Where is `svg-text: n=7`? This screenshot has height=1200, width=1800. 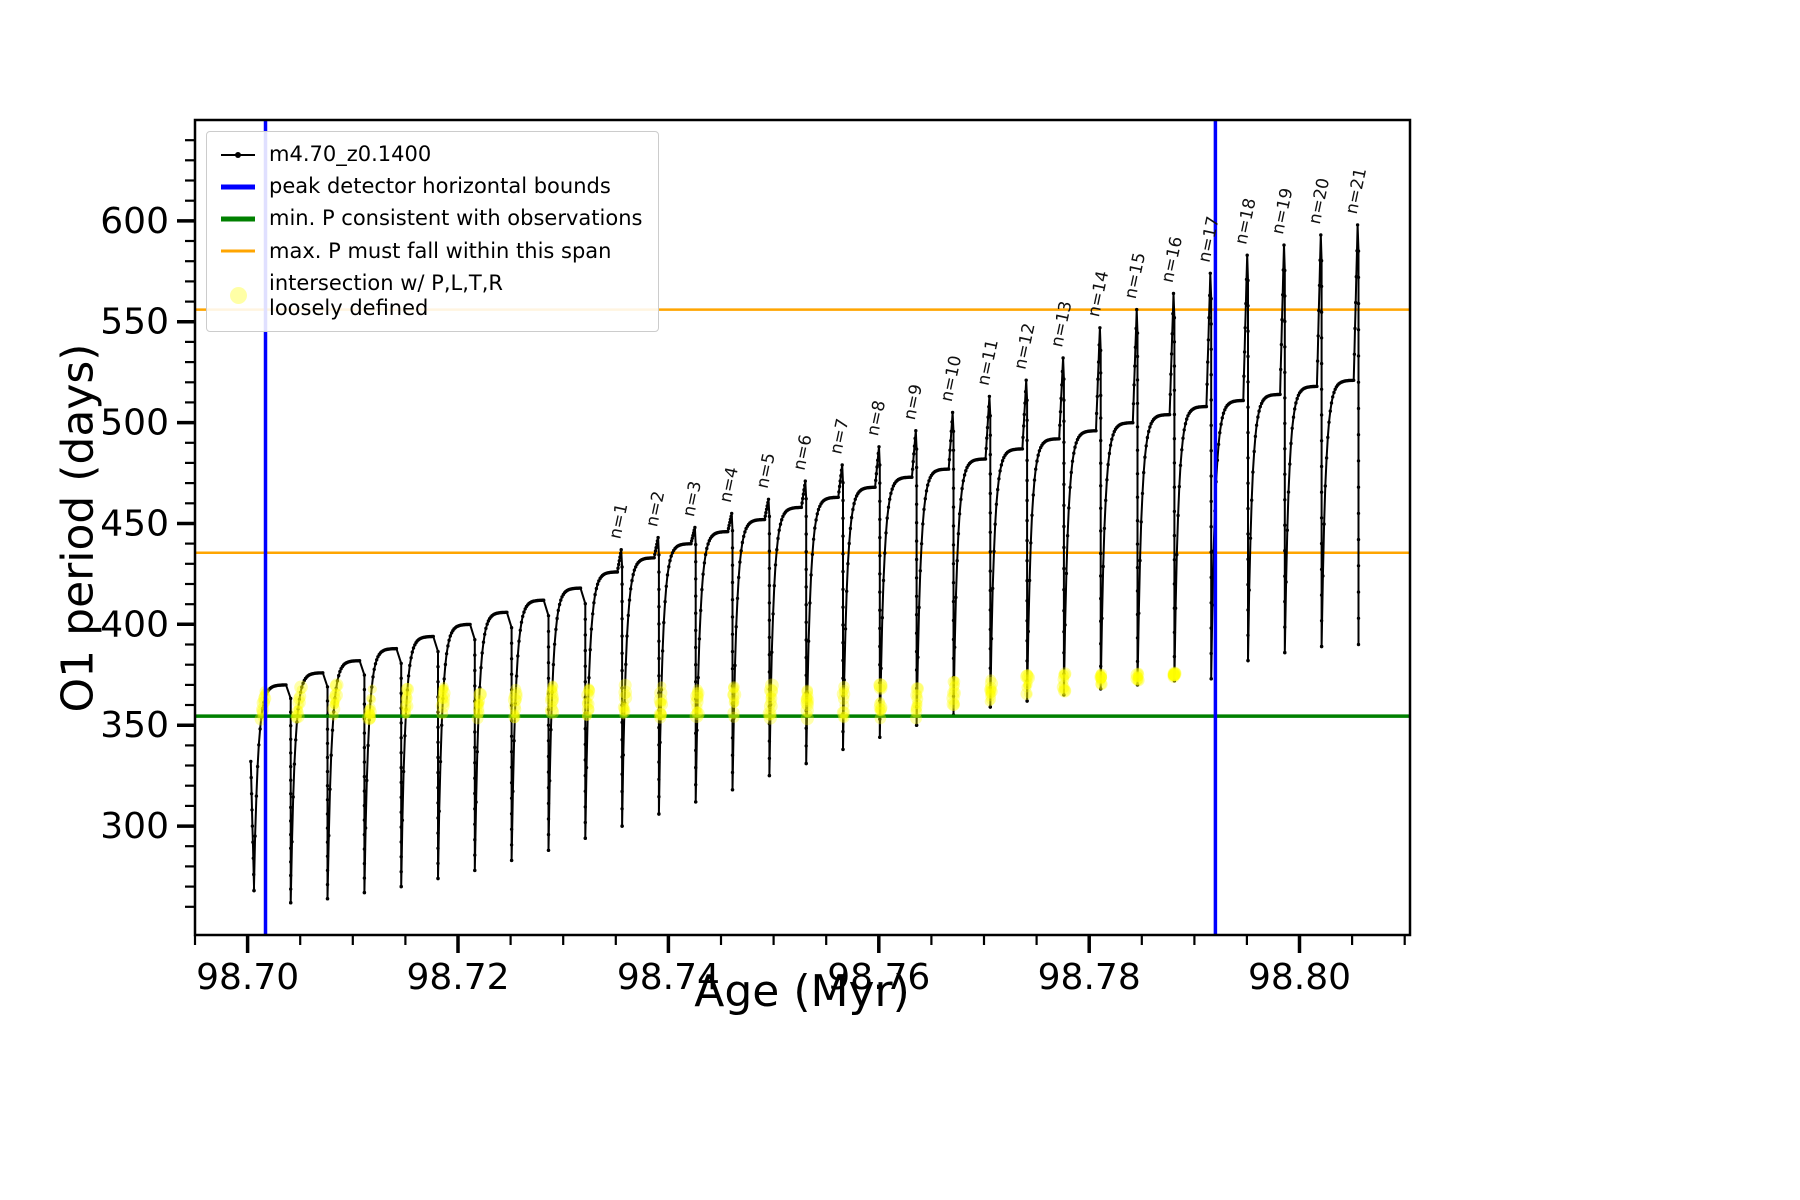 svg-text: n=7 is located at coordinates (839, 436).